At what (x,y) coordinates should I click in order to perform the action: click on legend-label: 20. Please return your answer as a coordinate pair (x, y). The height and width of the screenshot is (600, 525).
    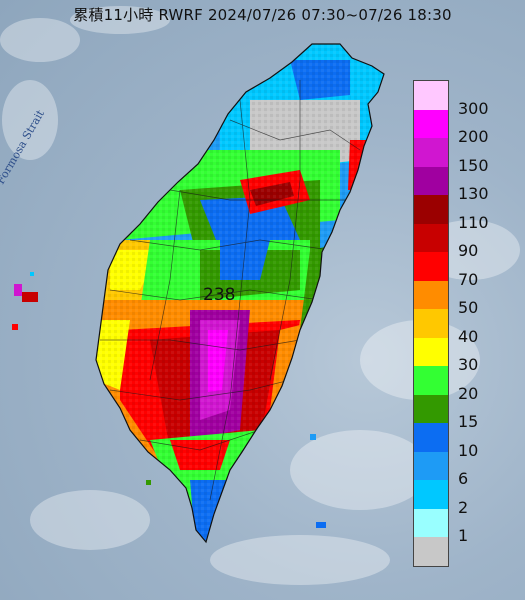
    Looking at the image, I should click on (468, 393).